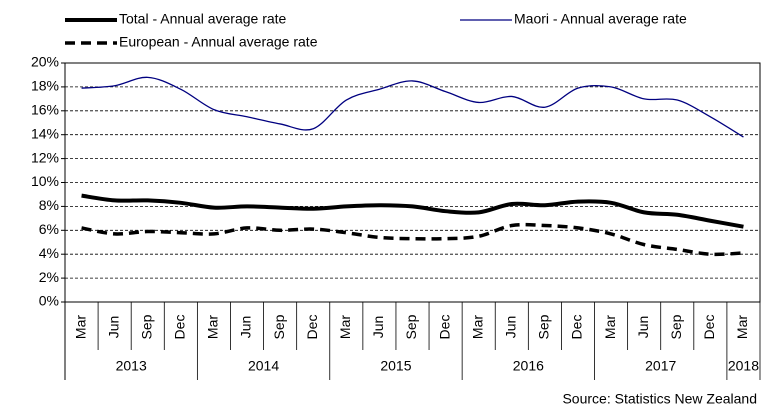 Image resolution: width=770 pixels, height=414 pixels. I want to click on y-tick-label: 16%, so click(45, 110).